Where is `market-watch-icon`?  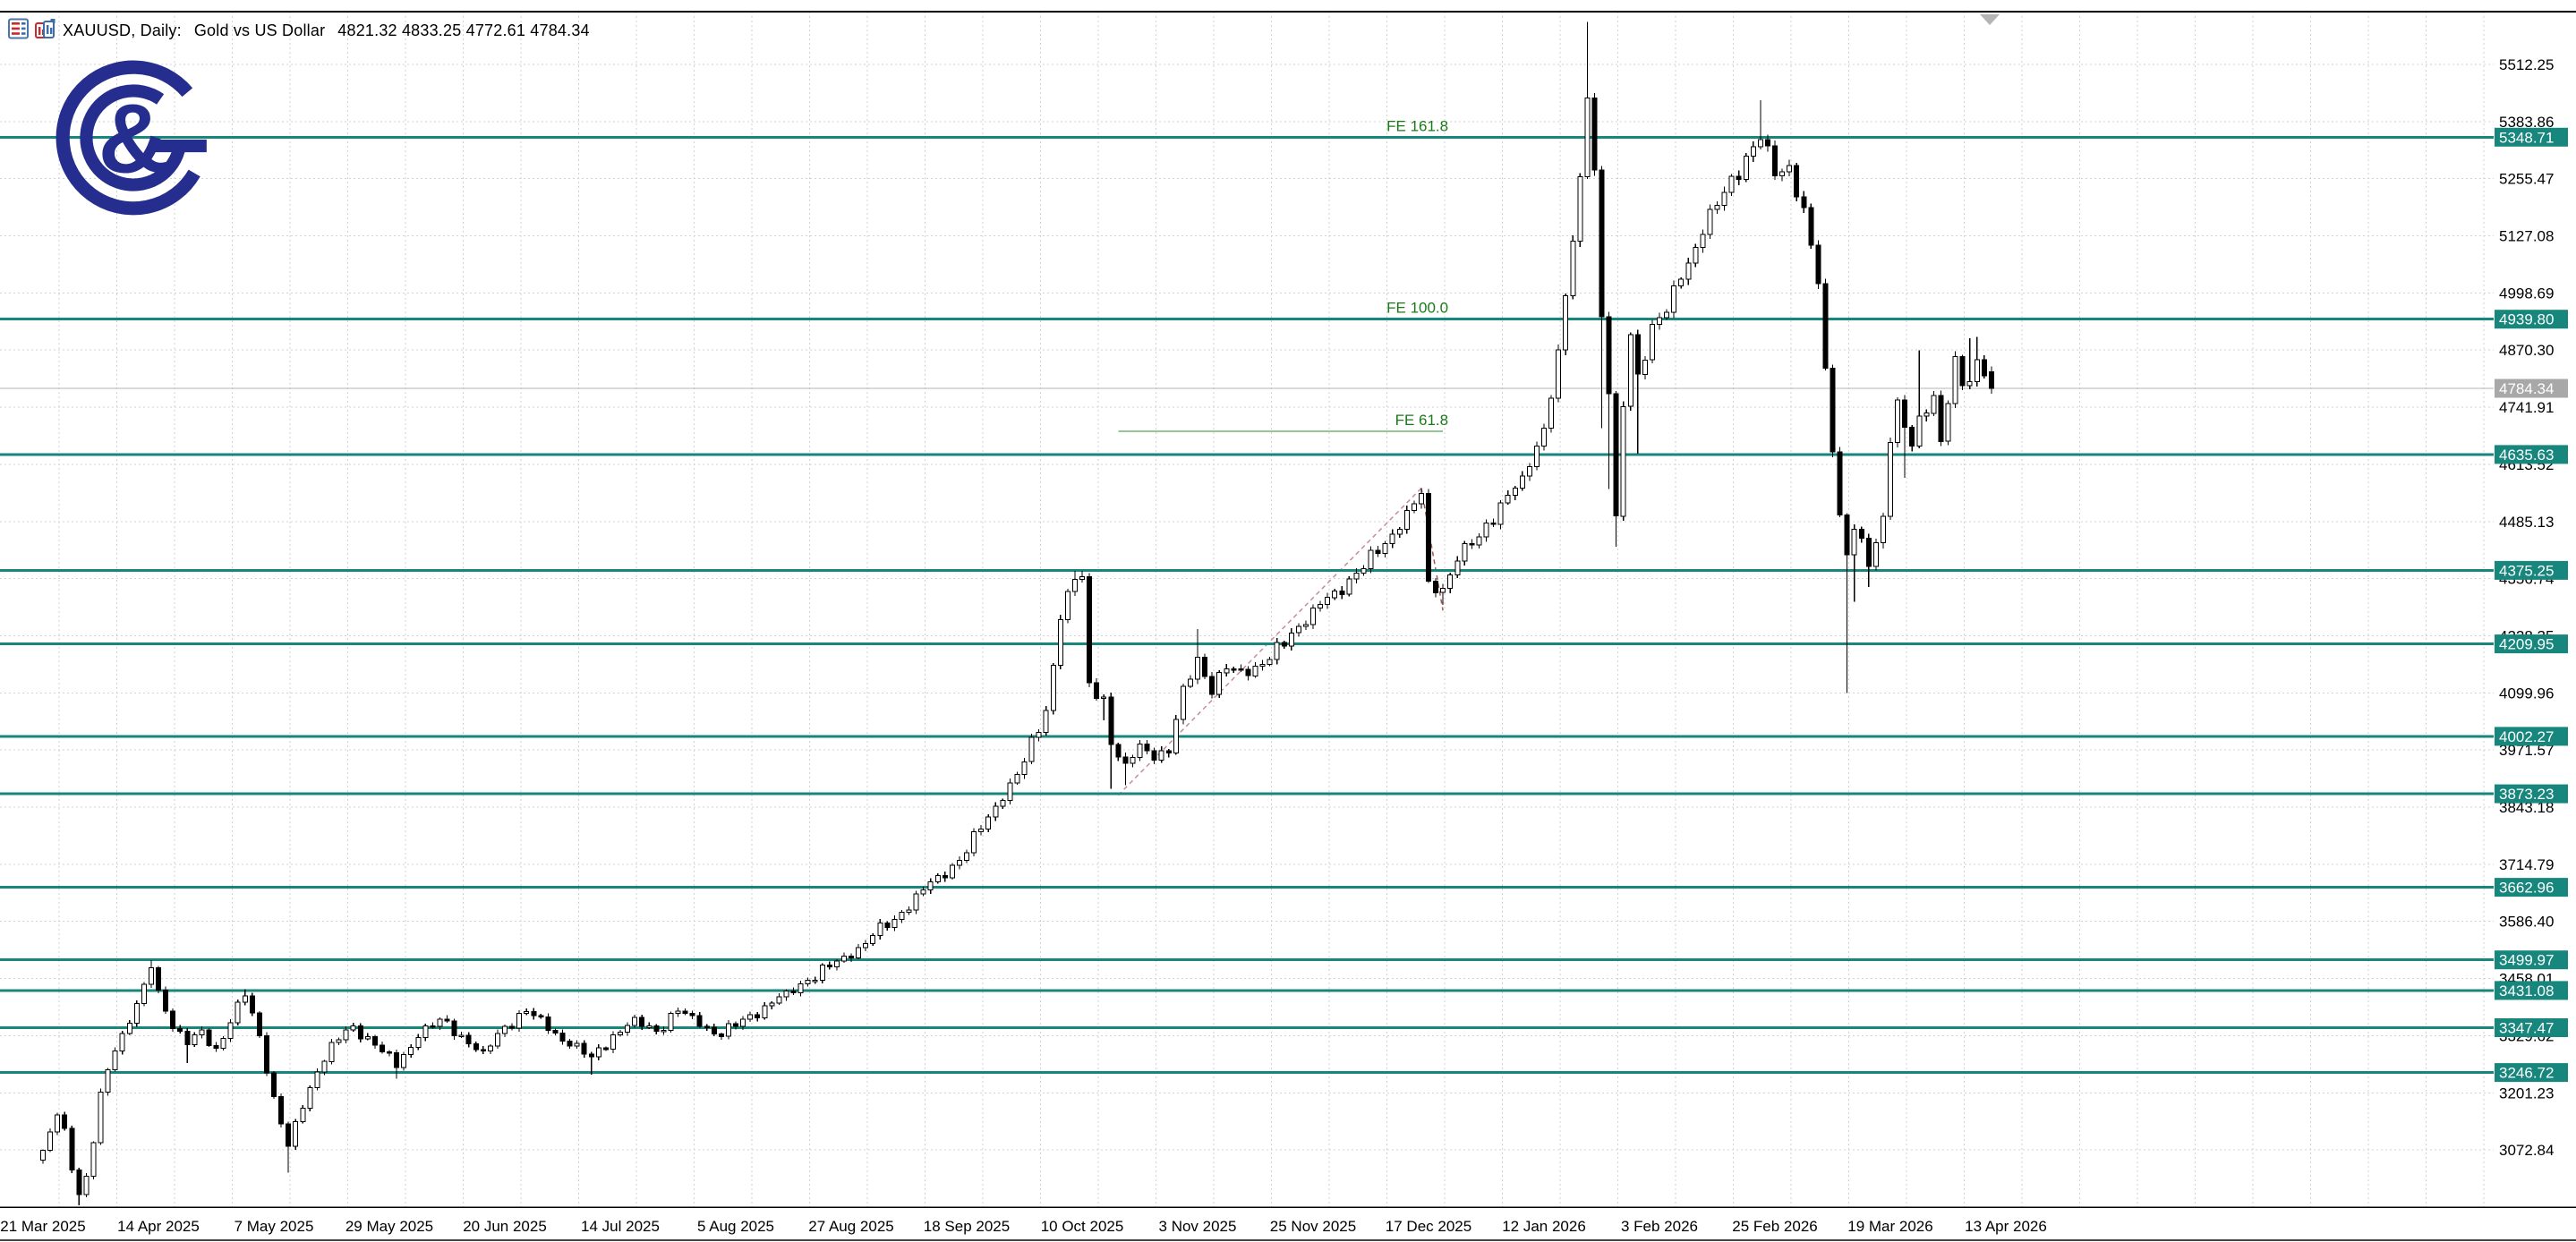
market-watch-icon is located at coordinates (18, 31).